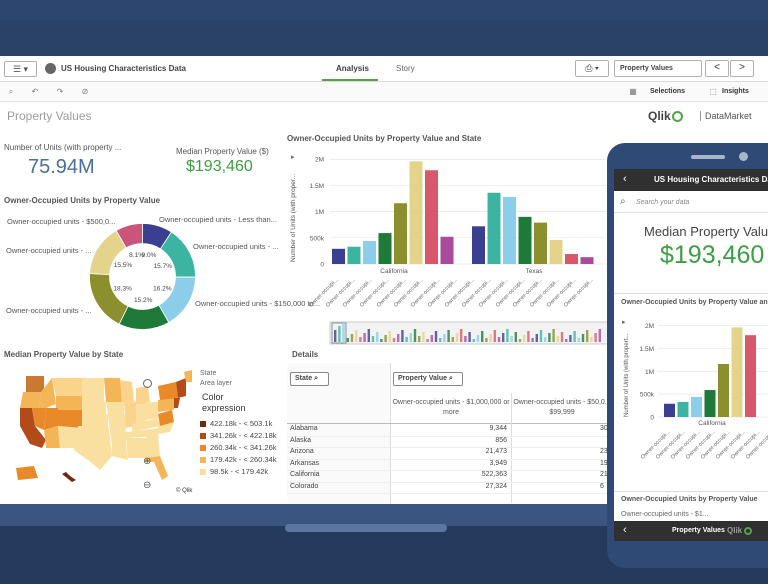 This screenshot has width=768, height=584. Describe the element at coordinates (665, 116) in the screenshot. I see `qlik-logo: Qlik` at that location.